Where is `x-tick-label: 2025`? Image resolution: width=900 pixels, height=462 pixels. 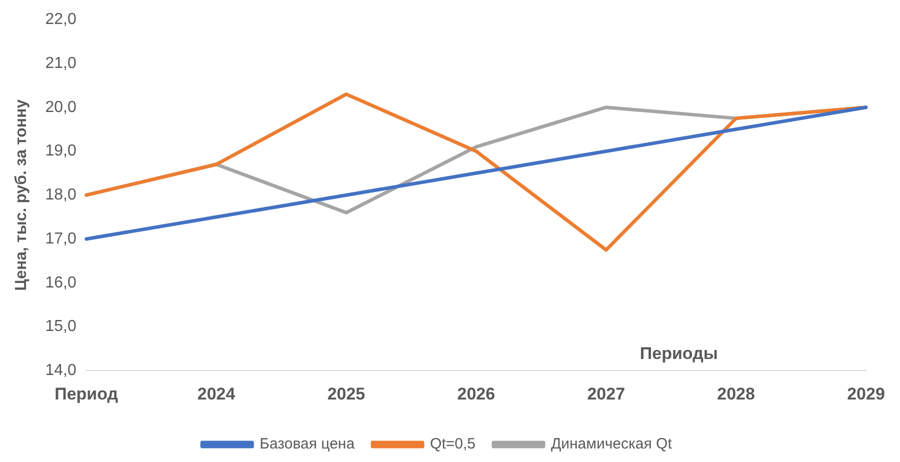
x-tick-label: 2025 is located at coordinates (346, 394).